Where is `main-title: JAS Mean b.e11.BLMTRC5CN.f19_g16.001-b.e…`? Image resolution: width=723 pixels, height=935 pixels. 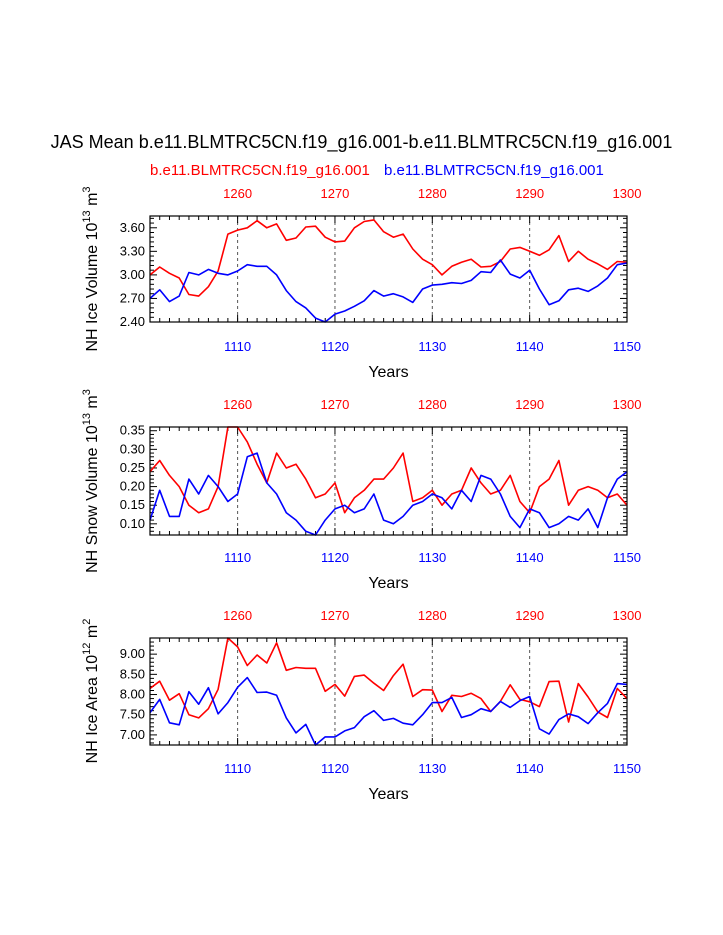
main-title: JAS Mean b.e11.BLMTRC5CN.f19_g16.001-b.e… is located at coordinates (361, 142).